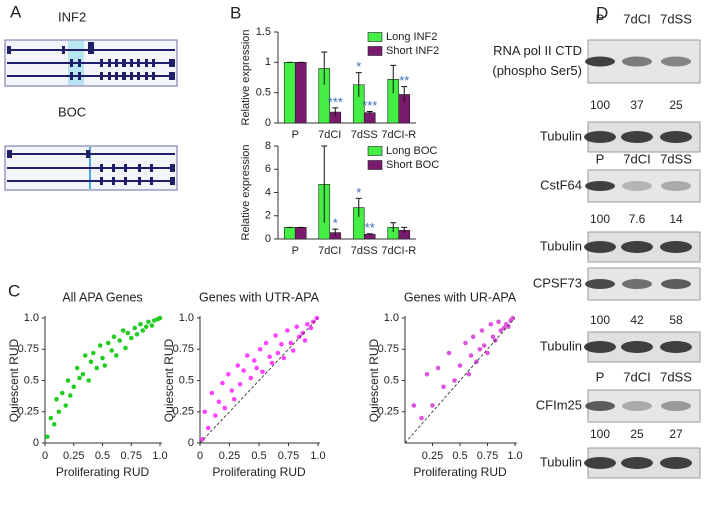  What do you see at coordinates (412, 165) in the screenshot?
I see `legend-label: Short BOC` at bounding box center [412, 165].